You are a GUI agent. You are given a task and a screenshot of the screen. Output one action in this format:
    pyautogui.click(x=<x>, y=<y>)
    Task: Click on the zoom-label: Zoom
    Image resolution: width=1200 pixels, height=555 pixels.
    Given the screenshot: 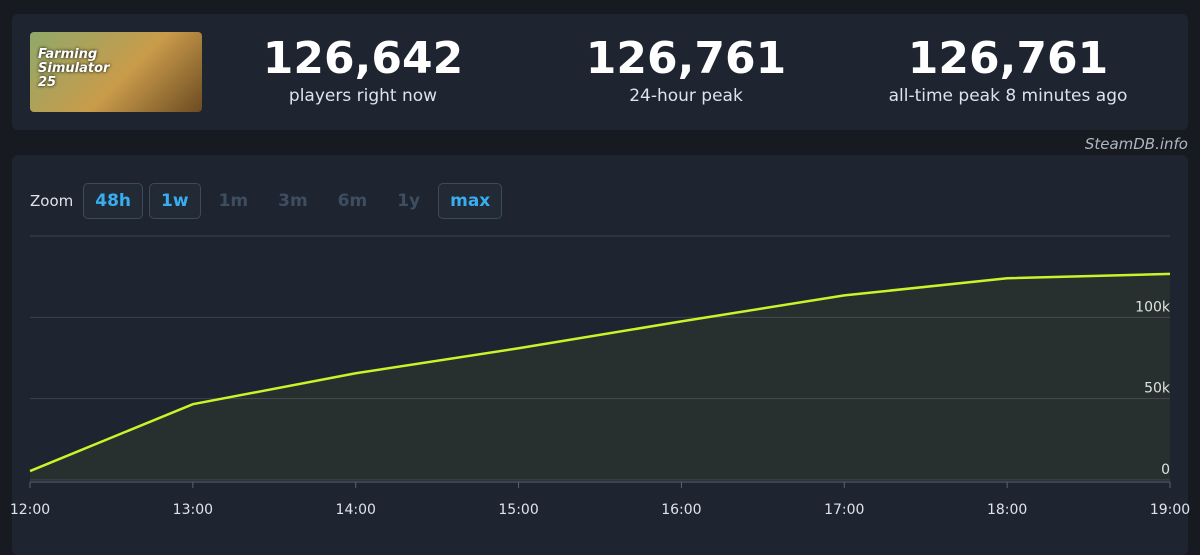 What is the action you would take?
    pyautogui.click(x=52, y=201)
    